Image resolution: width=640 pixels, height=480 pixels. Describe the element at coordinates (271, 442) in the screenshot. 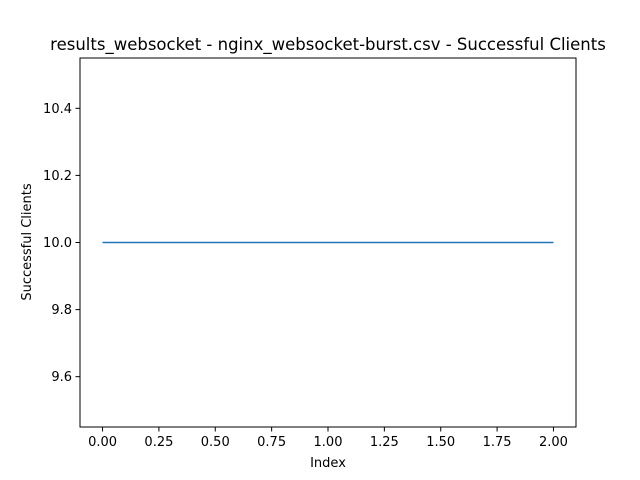

I see `x-tick-label: 0.75` at that location.